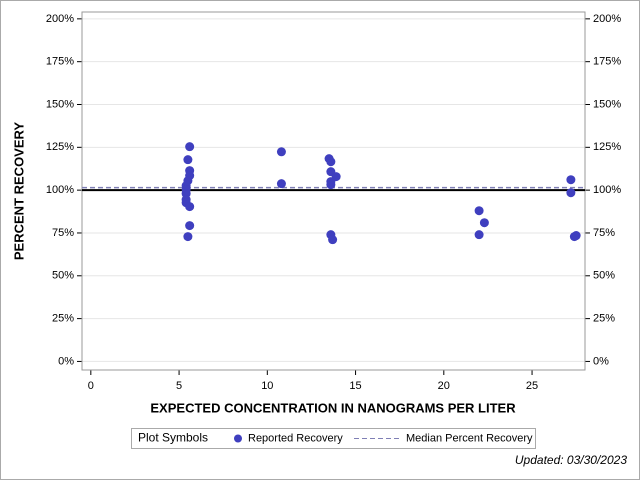 The width and height of the screenshot is (640, 480). What do you see at coordinates (444, 386) in the screenshot?
I see `x-tick-label: 20` at bounding box center [444, 386].